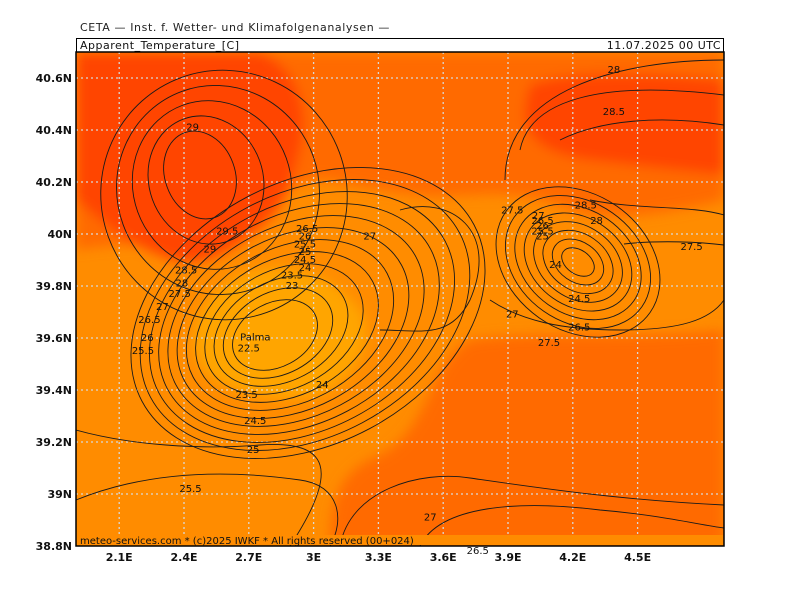  Describe the element at coordinates (637, 557) in the screenshot. I see `longitude-tick-label: 4.5E` at that location.